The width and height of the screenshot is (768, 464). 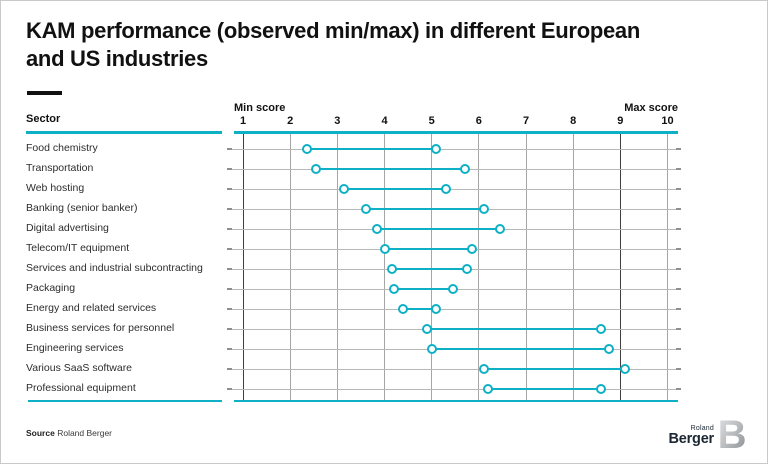 I want to click on svg-text: B, so click(x=732, y=434).